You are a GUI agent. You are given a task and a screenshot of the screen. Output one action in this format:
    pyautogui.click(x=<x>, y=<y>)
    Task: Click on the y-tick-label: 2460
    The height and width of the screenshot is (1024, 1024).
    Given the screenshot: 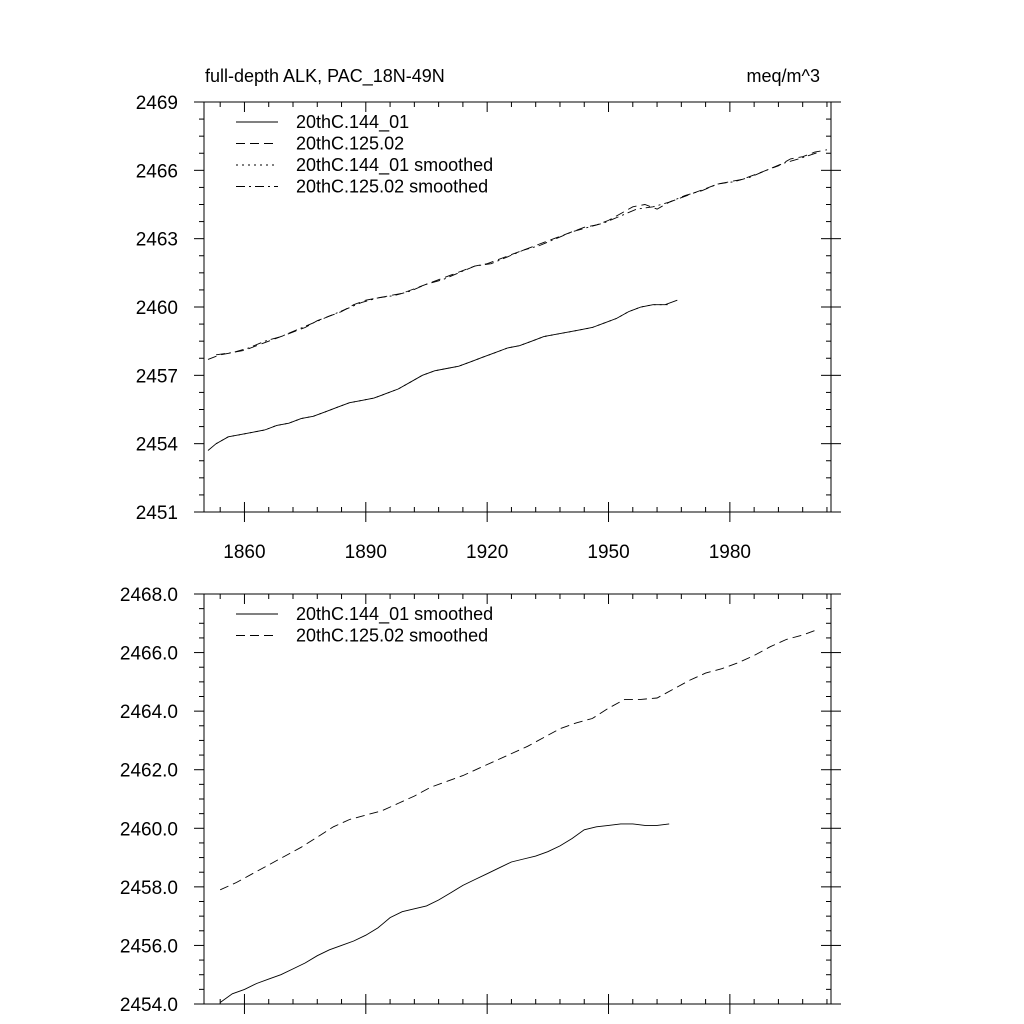 What is the action you would take?
    pyautogui.click(x=157, y=308)
    